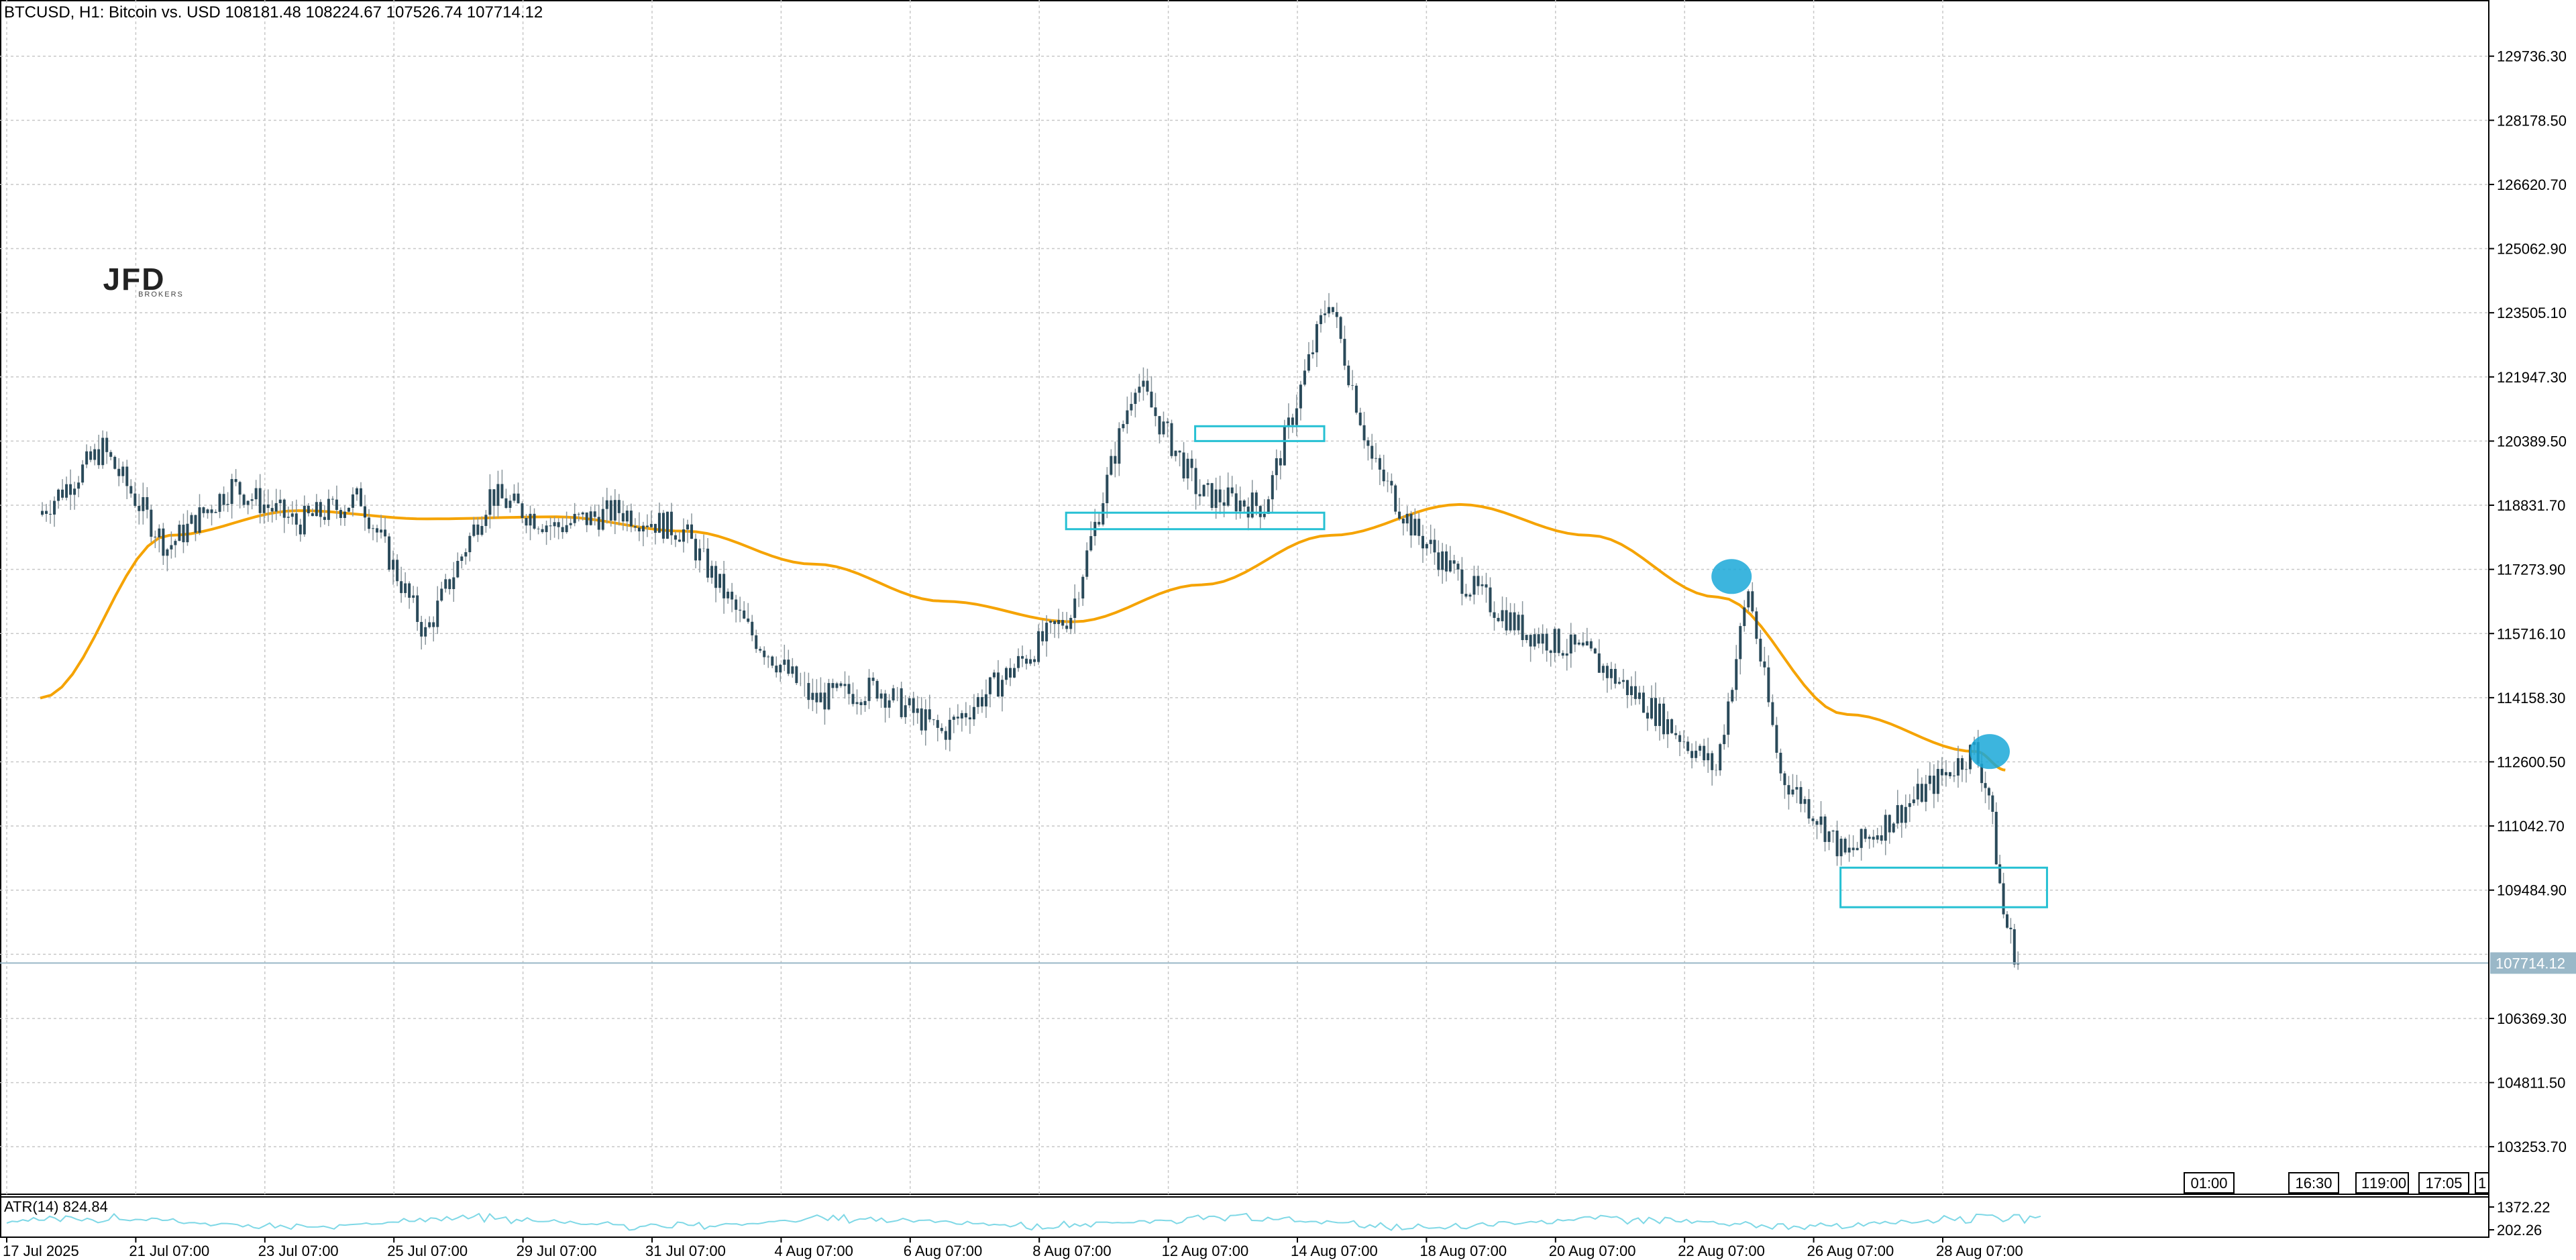  What do you see at coordinates (2531, 506) in the screenshot?
I see `price-tick-label: 118831.70` at bounding box center [2531, 506].